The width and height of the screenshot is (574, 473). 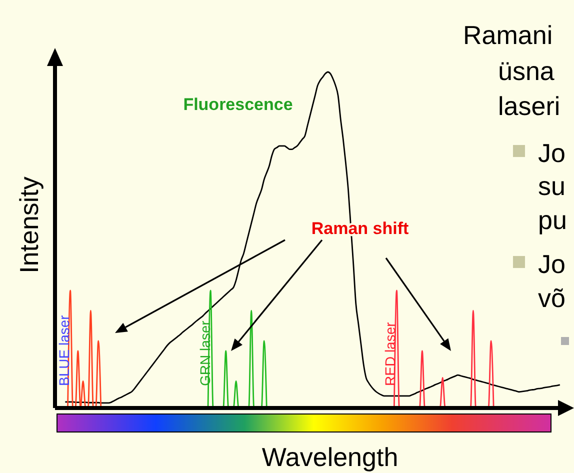 I want to click on annotation: RED laser, so click(x=390, y=354).